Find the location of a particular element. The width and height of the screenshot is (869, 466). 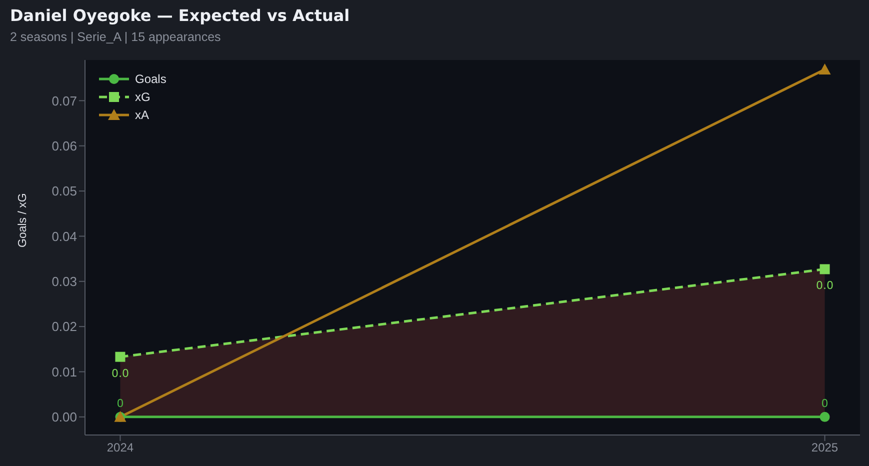

y-tick-label: 0.01 is located at coordinates (64, 372).